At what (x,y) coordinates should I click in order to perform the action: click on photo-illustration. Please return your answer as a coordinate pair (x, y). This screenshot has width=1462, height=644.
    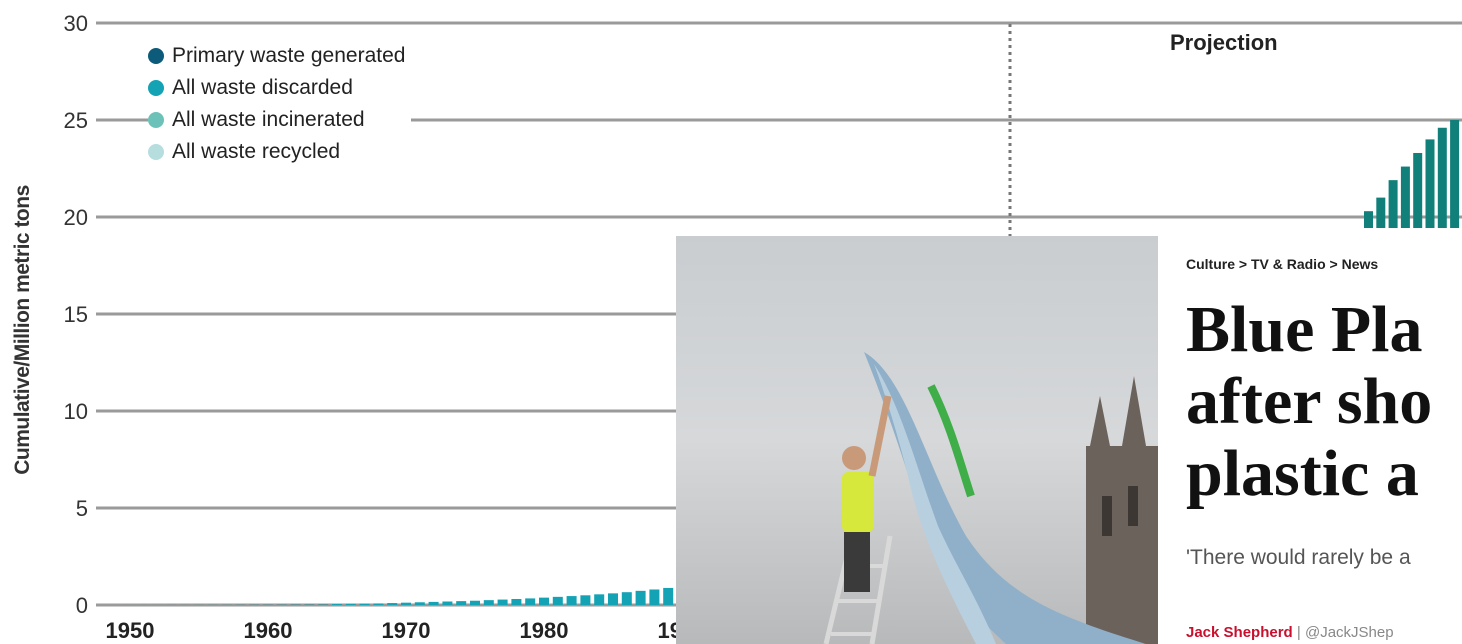
    Looking at the image, I should click on (990, 498).